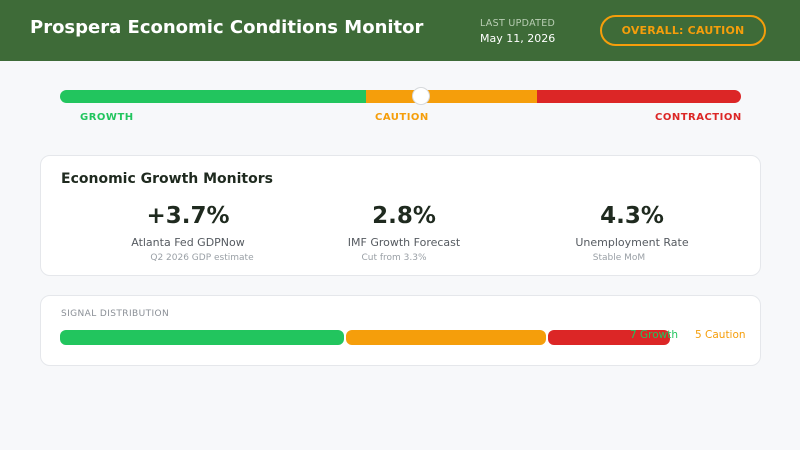  I want to click on last-updated-label: LAST UPDATED, so click(518, 23).